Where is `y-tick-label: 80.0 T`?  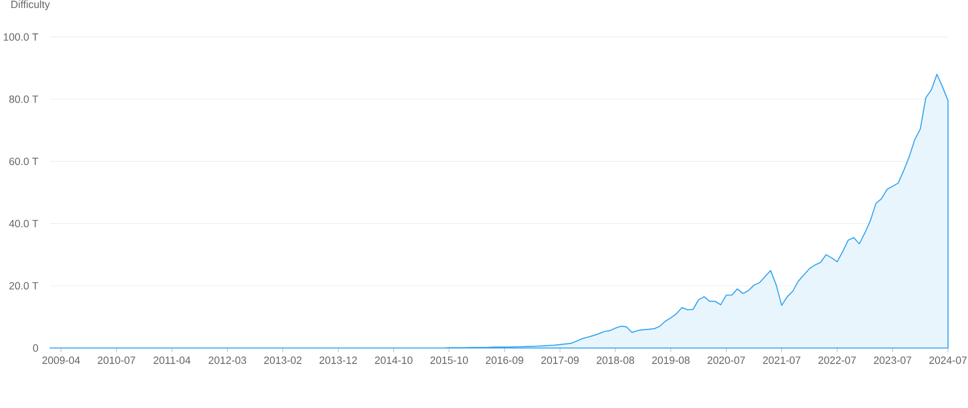 y-tick-label: 80.0 T is located at coordinates (23, 99).